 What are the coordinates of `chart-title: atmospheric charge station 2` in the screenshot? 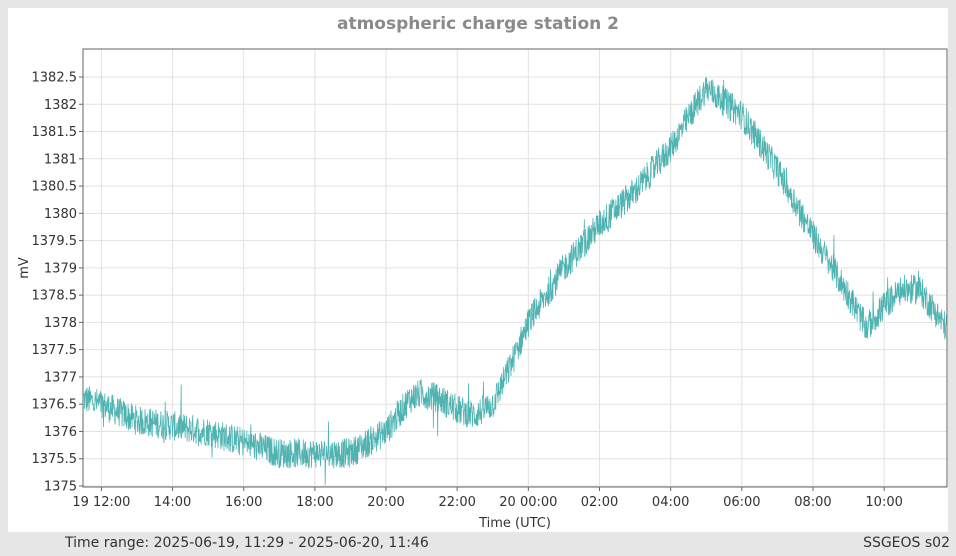 It's located at (478, 24).